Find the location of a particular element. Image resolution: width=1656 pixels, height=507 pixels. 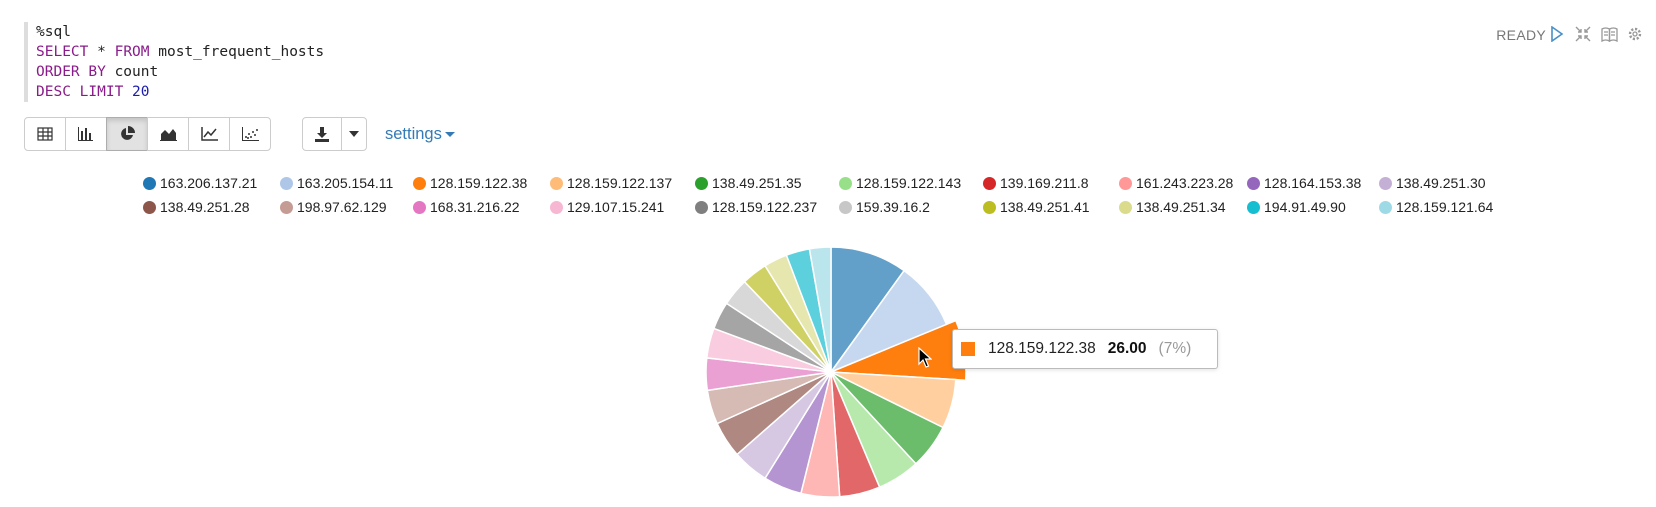

legend-item: 198.97.62.129 is located at coordinates (333, 207).